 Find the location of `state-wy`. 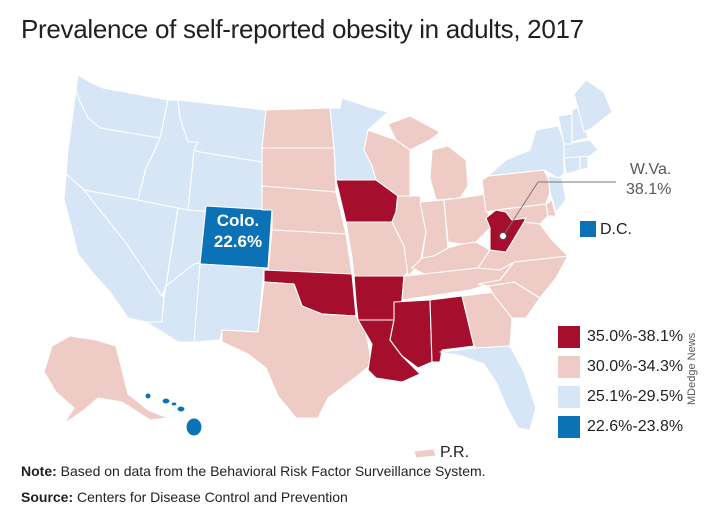

state-wy is located at coordinates (225, 183).